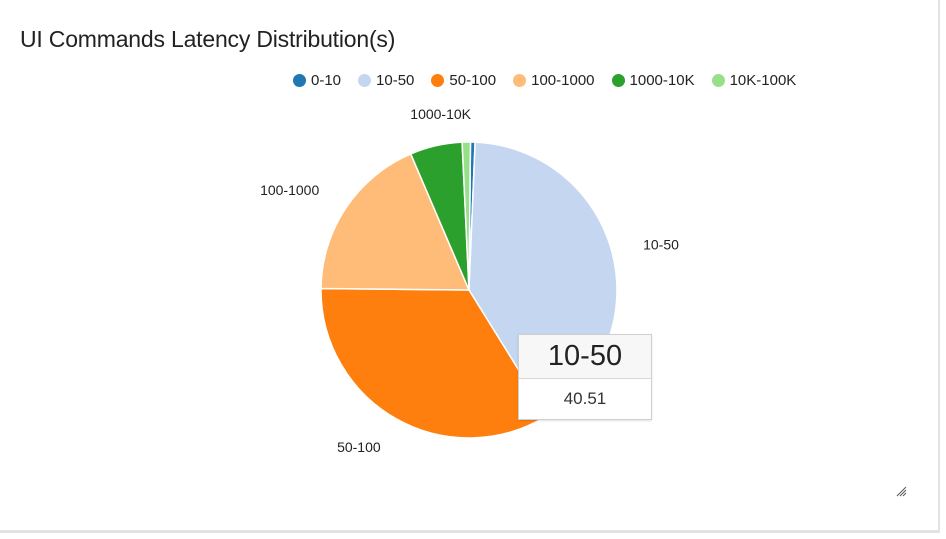 The image size is (946, 539). I want to click on legend-item-100-1000: 100-1000, so click(554, 80).